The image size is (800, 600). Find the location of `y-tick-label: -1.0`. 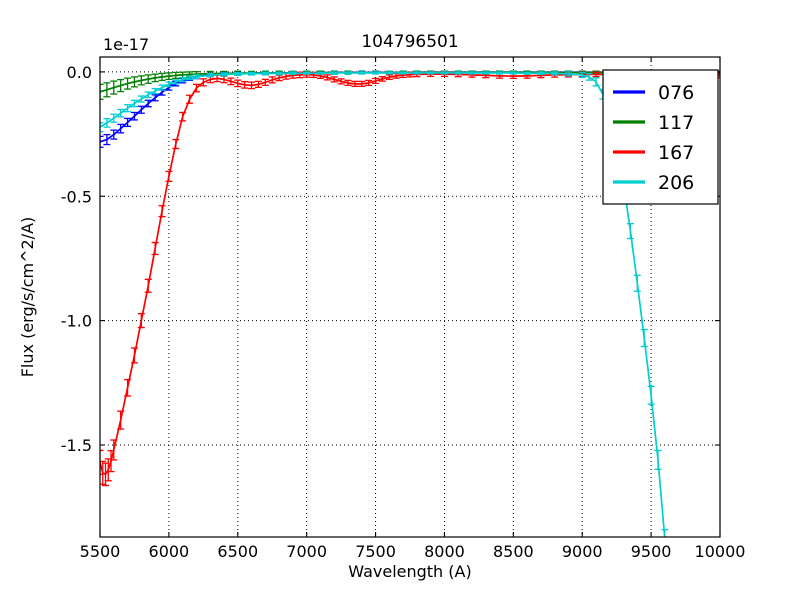

y-tick-label: -1.0 is located at coordinates (76, 321).